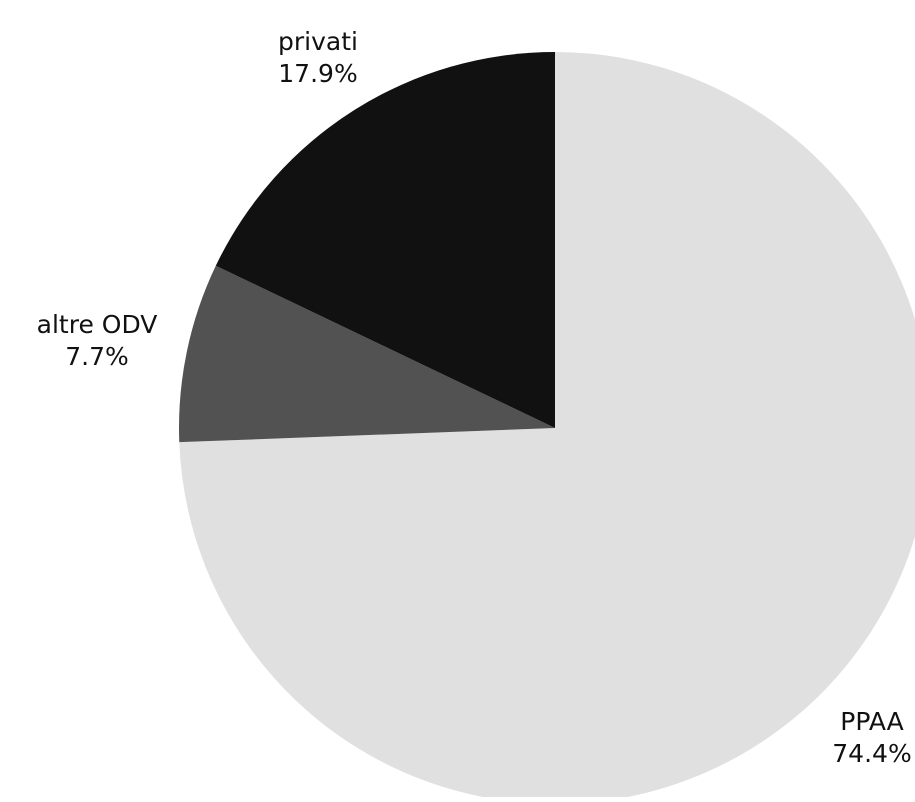 The image size is (915, 802). I want to click on pie-slice-altre-odv, so click(366, 354).